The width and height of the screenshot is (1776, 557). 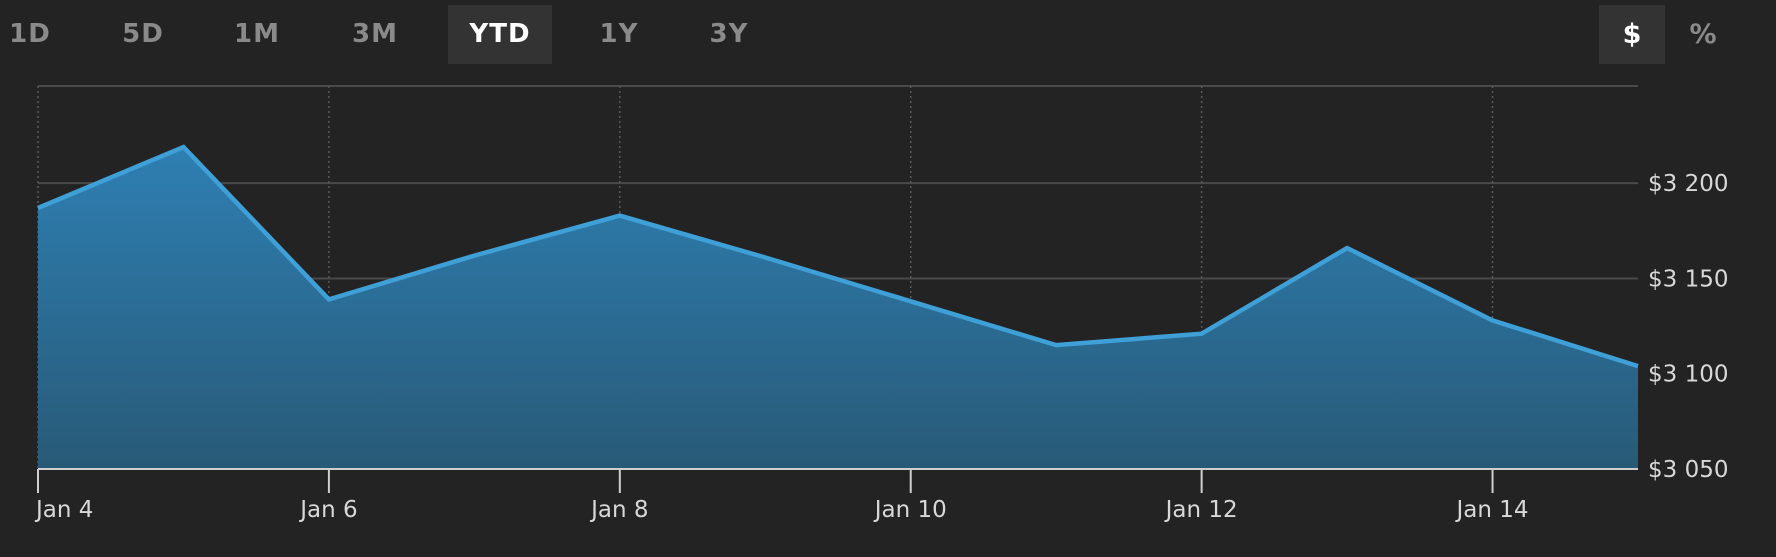 I want to click on x-tick-label: Jan 4, so click(x=63, y=510).